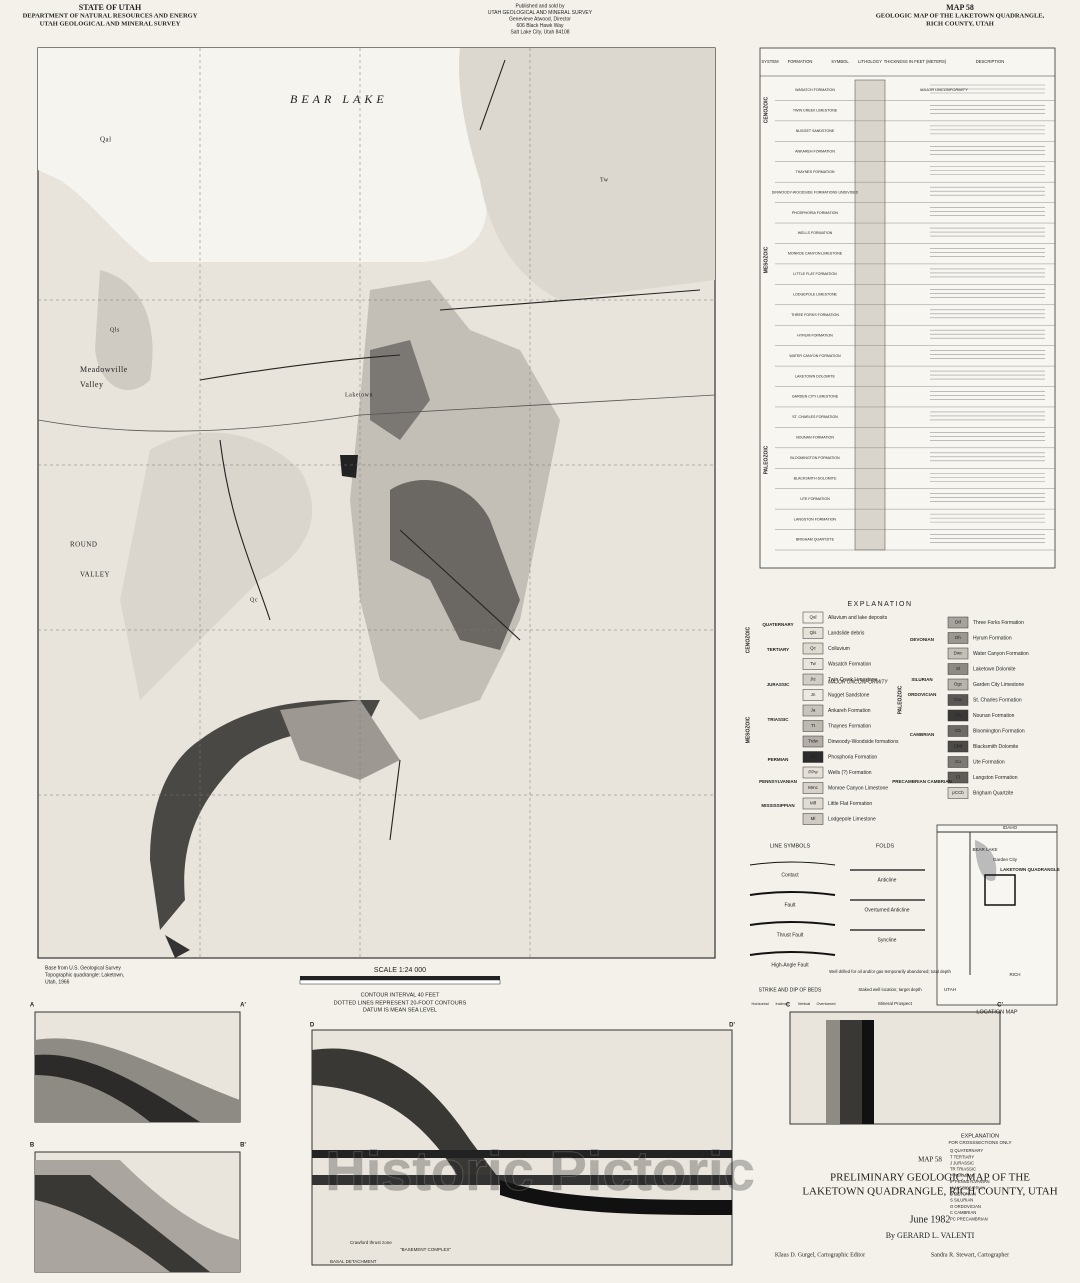  What do you see at coordinates (400, 970) in the screenshot?
I see `scale-text: SCALE 1:24 000` at bounding box center [400, 970].